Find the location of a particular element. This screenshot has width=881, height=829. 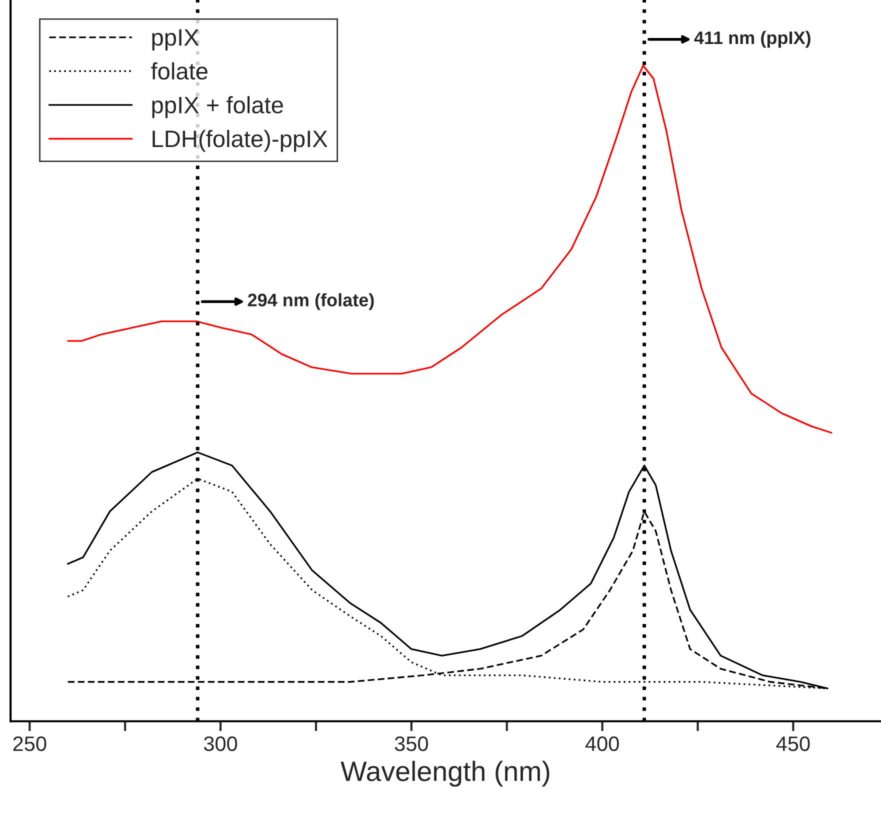

x-tick-label: 350 is located at coordinates (411, 744).